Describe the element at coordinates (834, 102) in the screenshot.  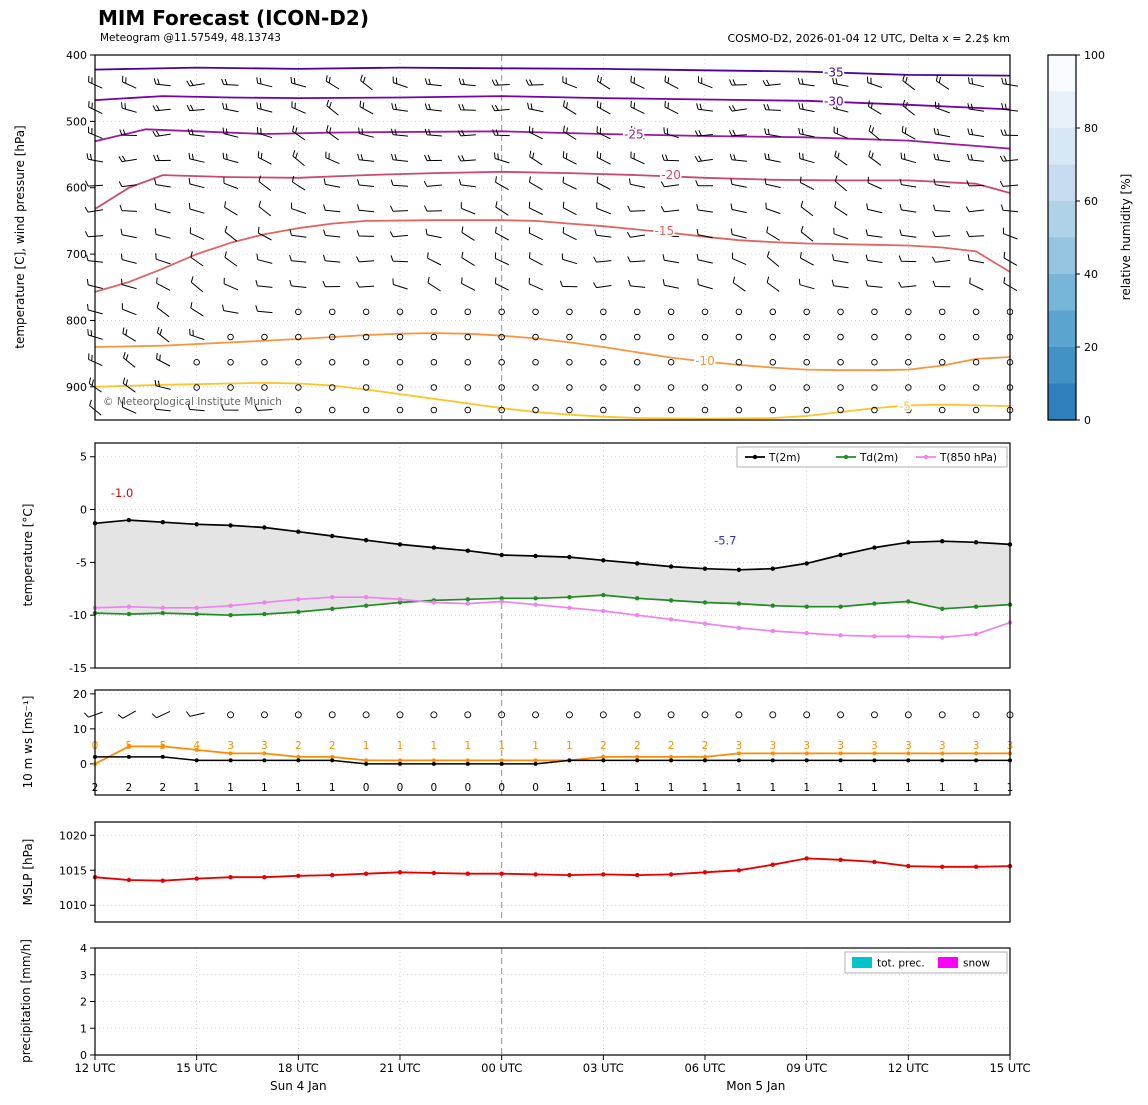
I see `contour-label: -30` at that location.